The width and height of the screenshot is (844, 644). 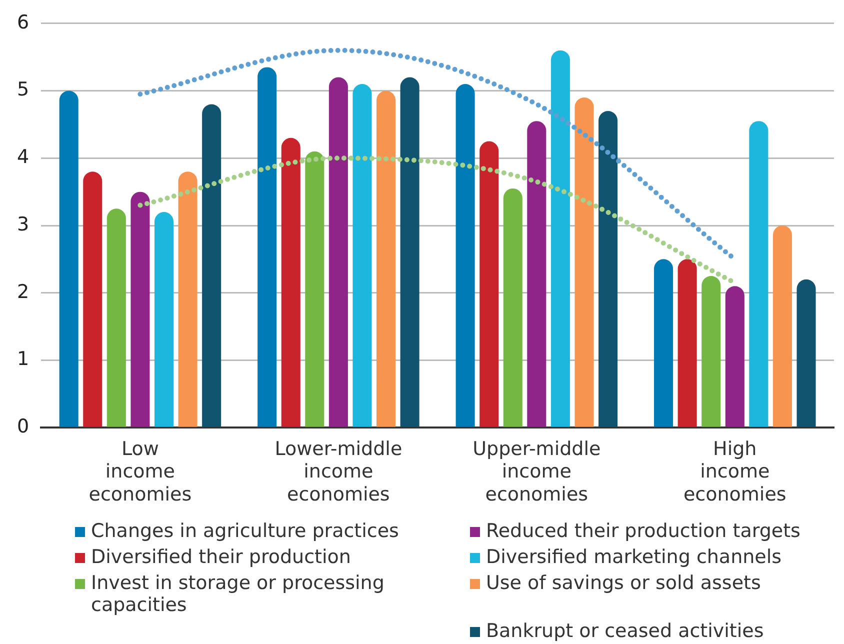 I want to click on y-tick-label: 3, so click(x=23, y=224).